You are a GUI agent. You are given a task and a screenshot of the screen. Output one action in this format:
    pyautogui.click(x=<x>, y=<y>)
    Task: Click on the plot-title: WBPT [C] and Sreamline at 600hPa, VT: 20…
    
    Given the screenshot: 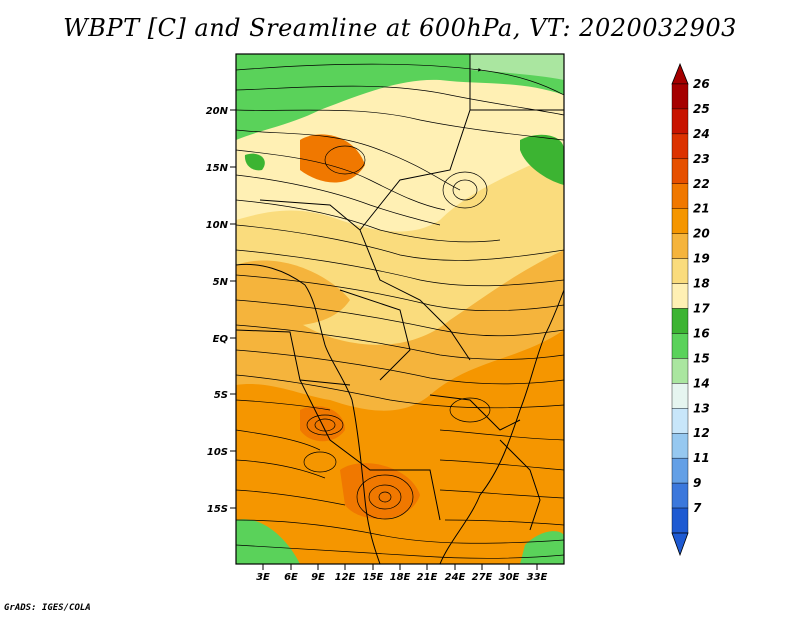 What is the action you would take?
    pyautogui.click(x=400, y=28)
    